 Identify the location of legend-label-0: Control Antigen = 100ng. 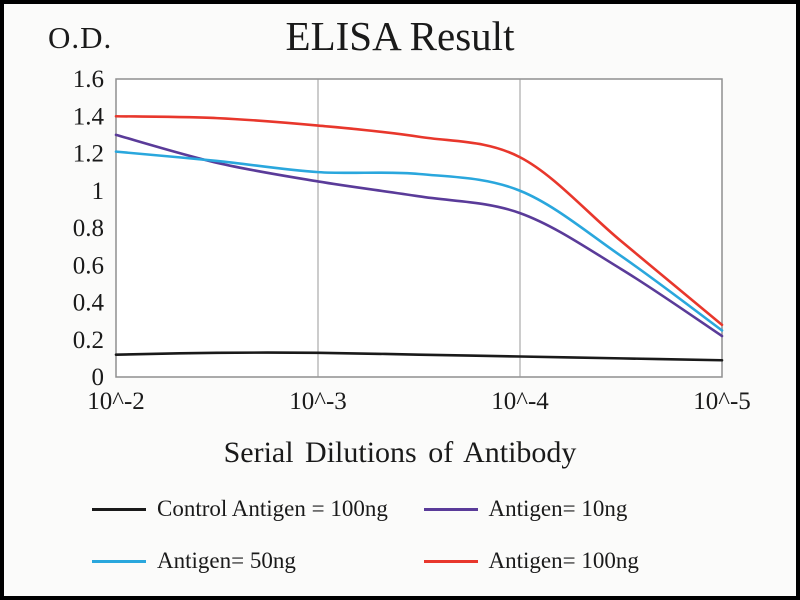
(272, 508).